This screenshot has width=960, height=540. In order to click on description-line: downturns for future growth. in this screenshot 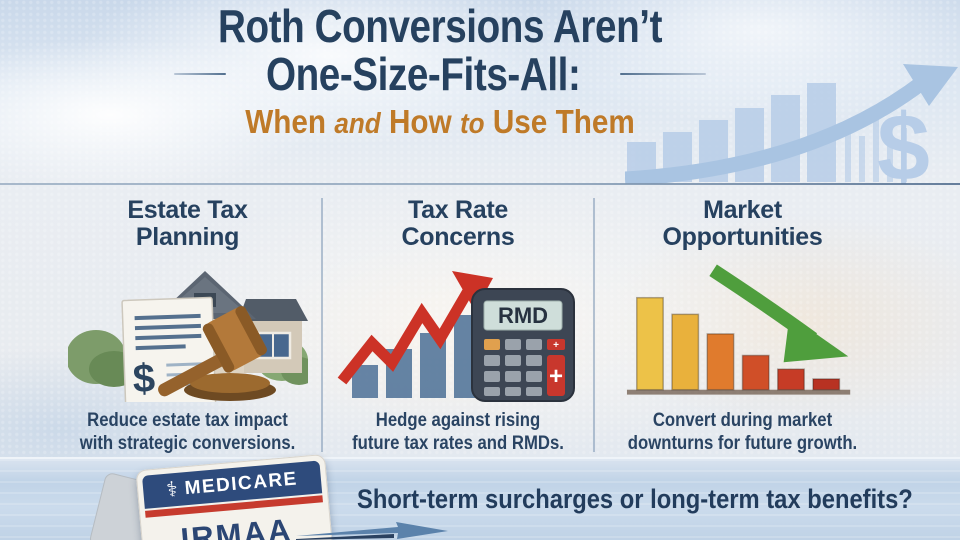, I will do `click(742, 443)`.